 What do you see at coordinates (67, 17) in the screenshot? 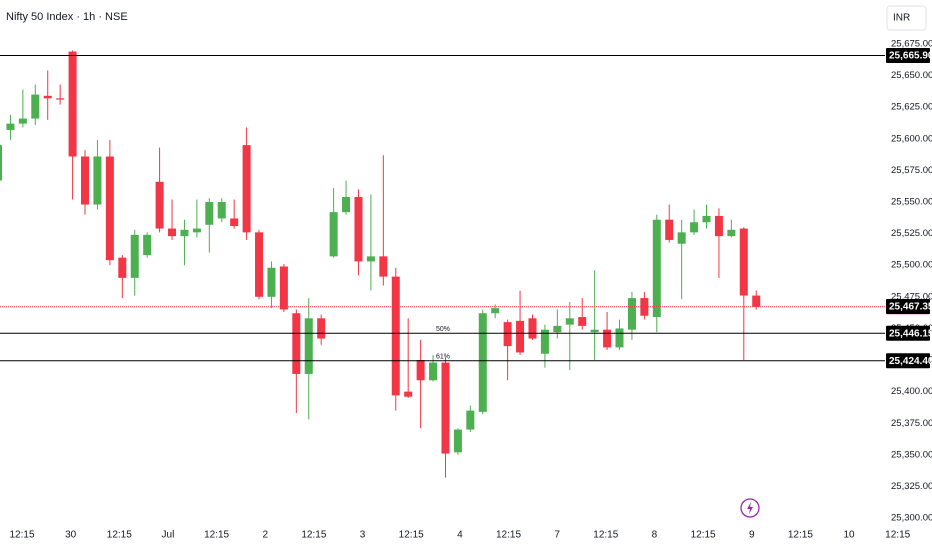
I see `chart-title: Nifty 50 Index · 1h · NSE` at bounding box center [67, 17].